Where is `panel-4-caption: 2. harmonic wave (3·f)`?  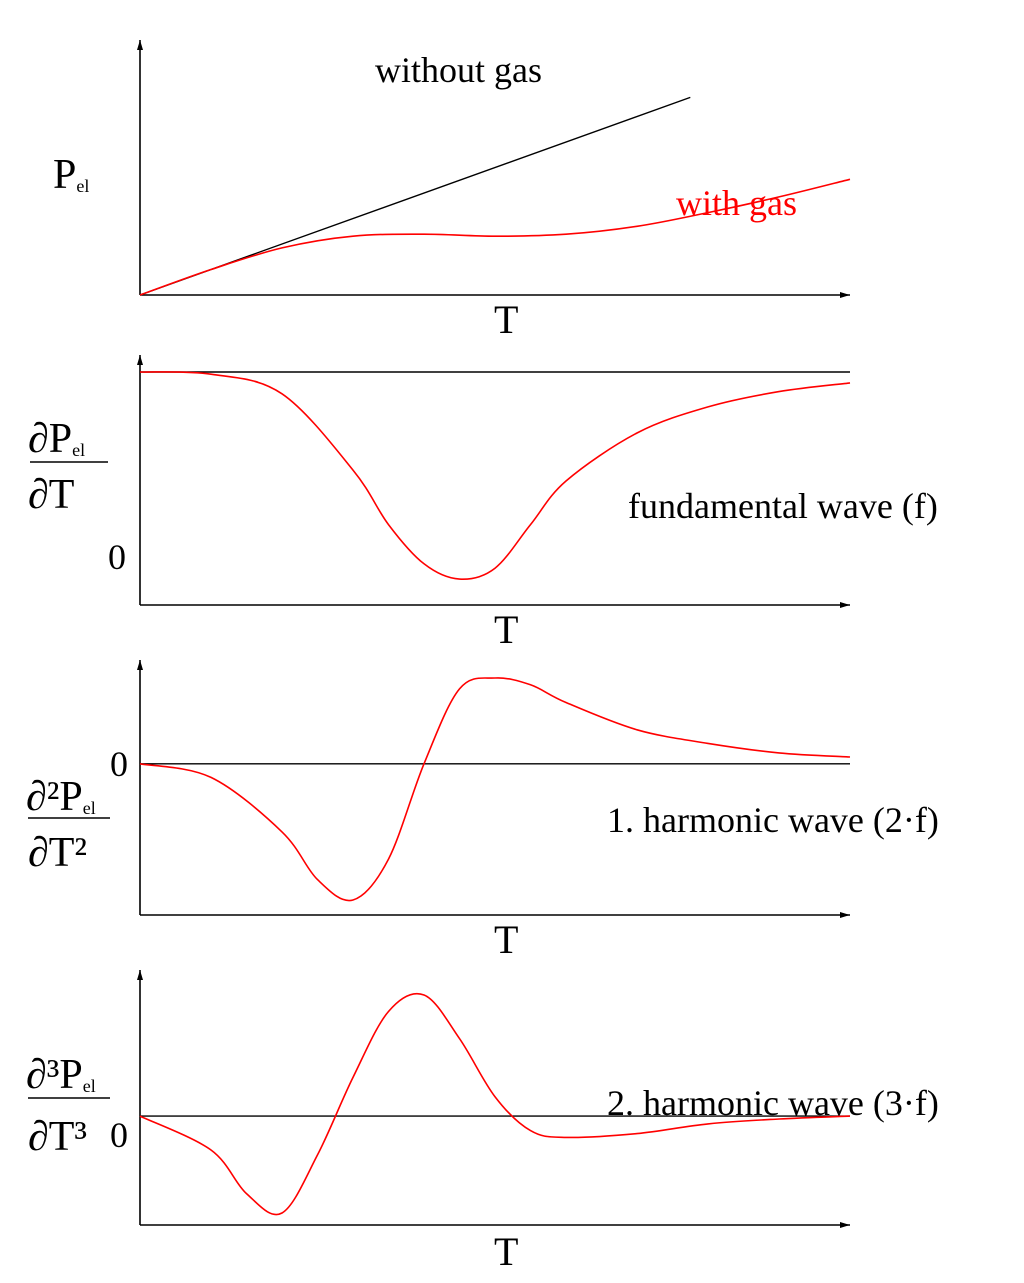 panel-4-caption: 2. harmonic wave (3·f) is located at coordinates (773, 1103).